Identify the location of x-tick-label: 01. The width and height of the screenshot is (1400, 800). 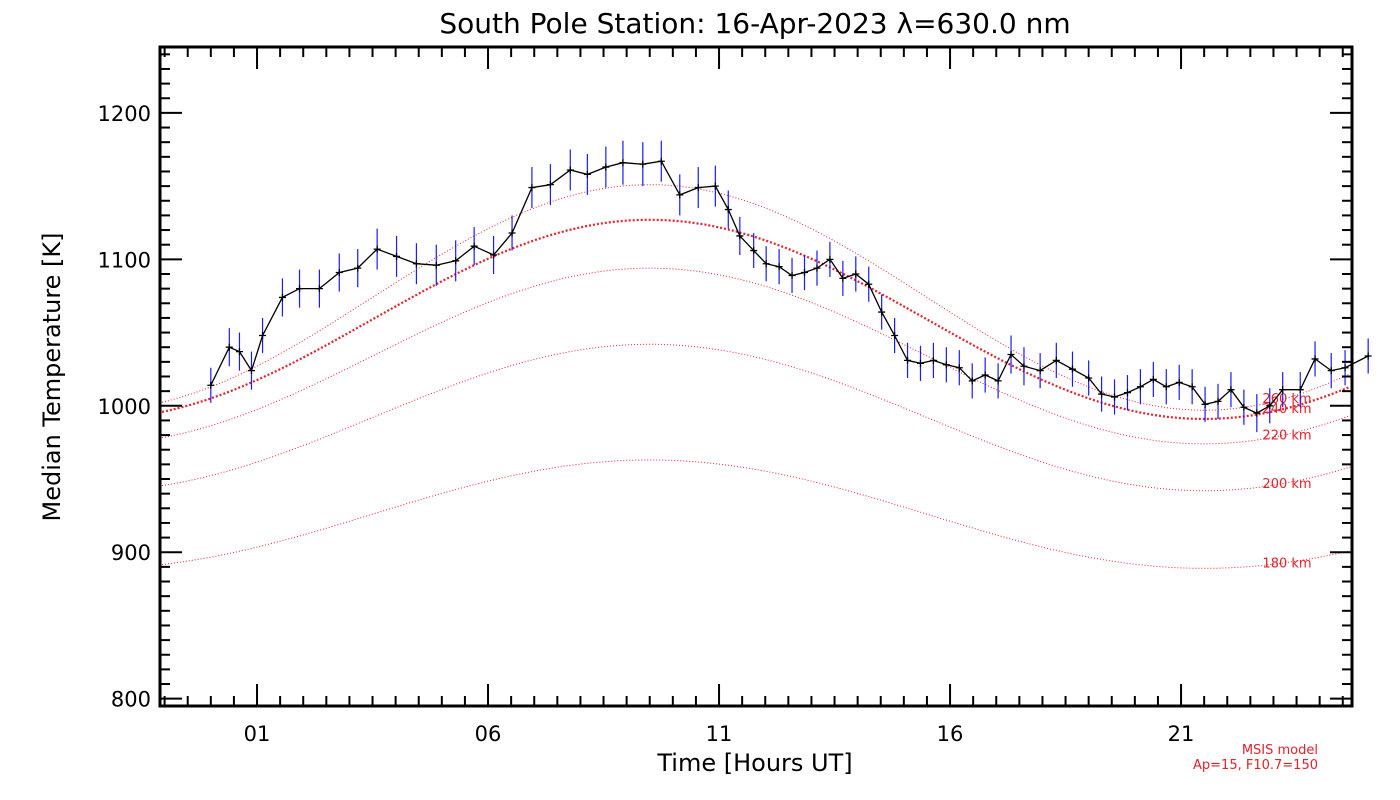
(257, 734).